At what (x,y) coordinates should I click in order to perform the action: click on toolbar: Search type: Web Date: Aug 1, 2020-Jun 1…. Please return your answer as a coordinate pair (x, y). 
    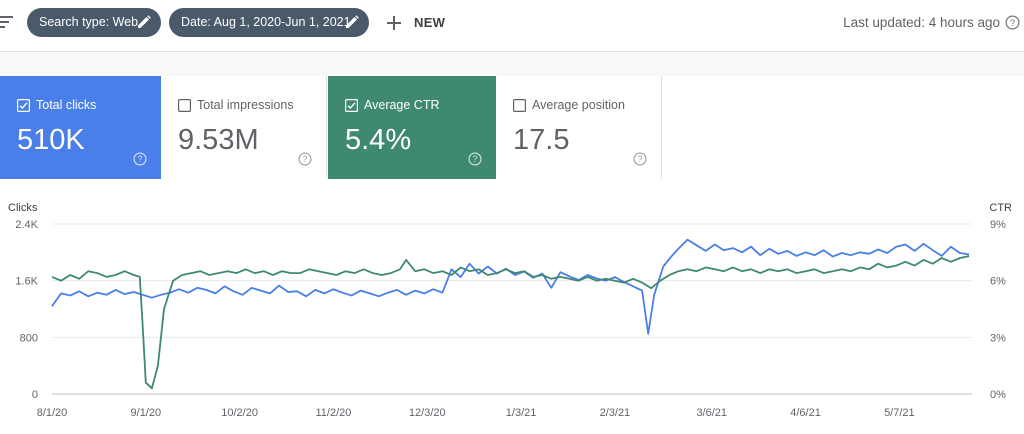
    Looking at the image, I should click on (512, 26).